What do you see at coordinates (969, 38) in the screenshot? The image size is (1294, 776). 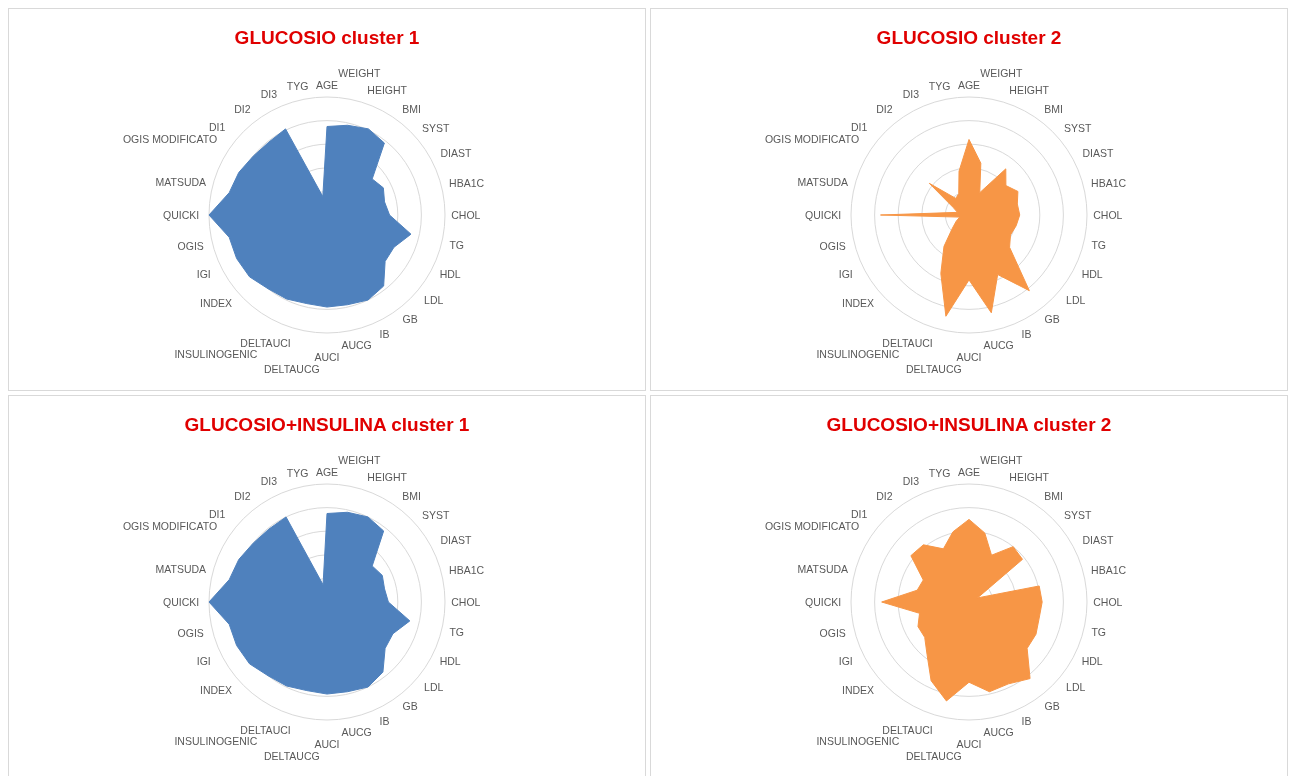 I see `chart-title: GLUCOSIO cluster 2` at bounding box center [969, 38].